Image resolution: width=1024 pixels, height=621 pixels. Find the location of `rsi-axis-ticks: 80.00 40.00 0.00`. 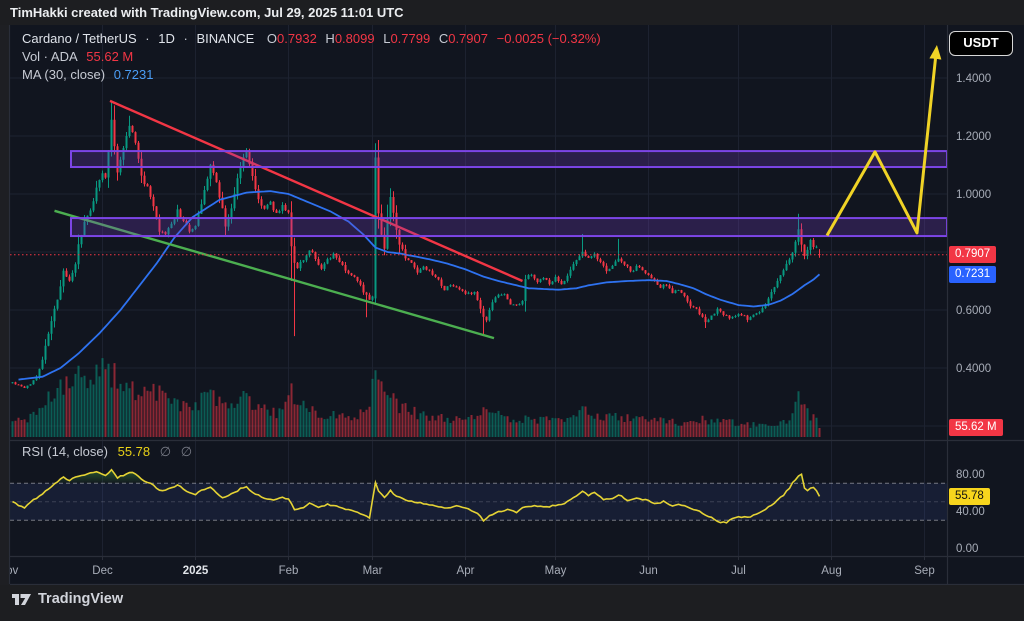

rsi-axis-ticks: 80.00 40.00 0.00 is located at coordinates (970, 512).